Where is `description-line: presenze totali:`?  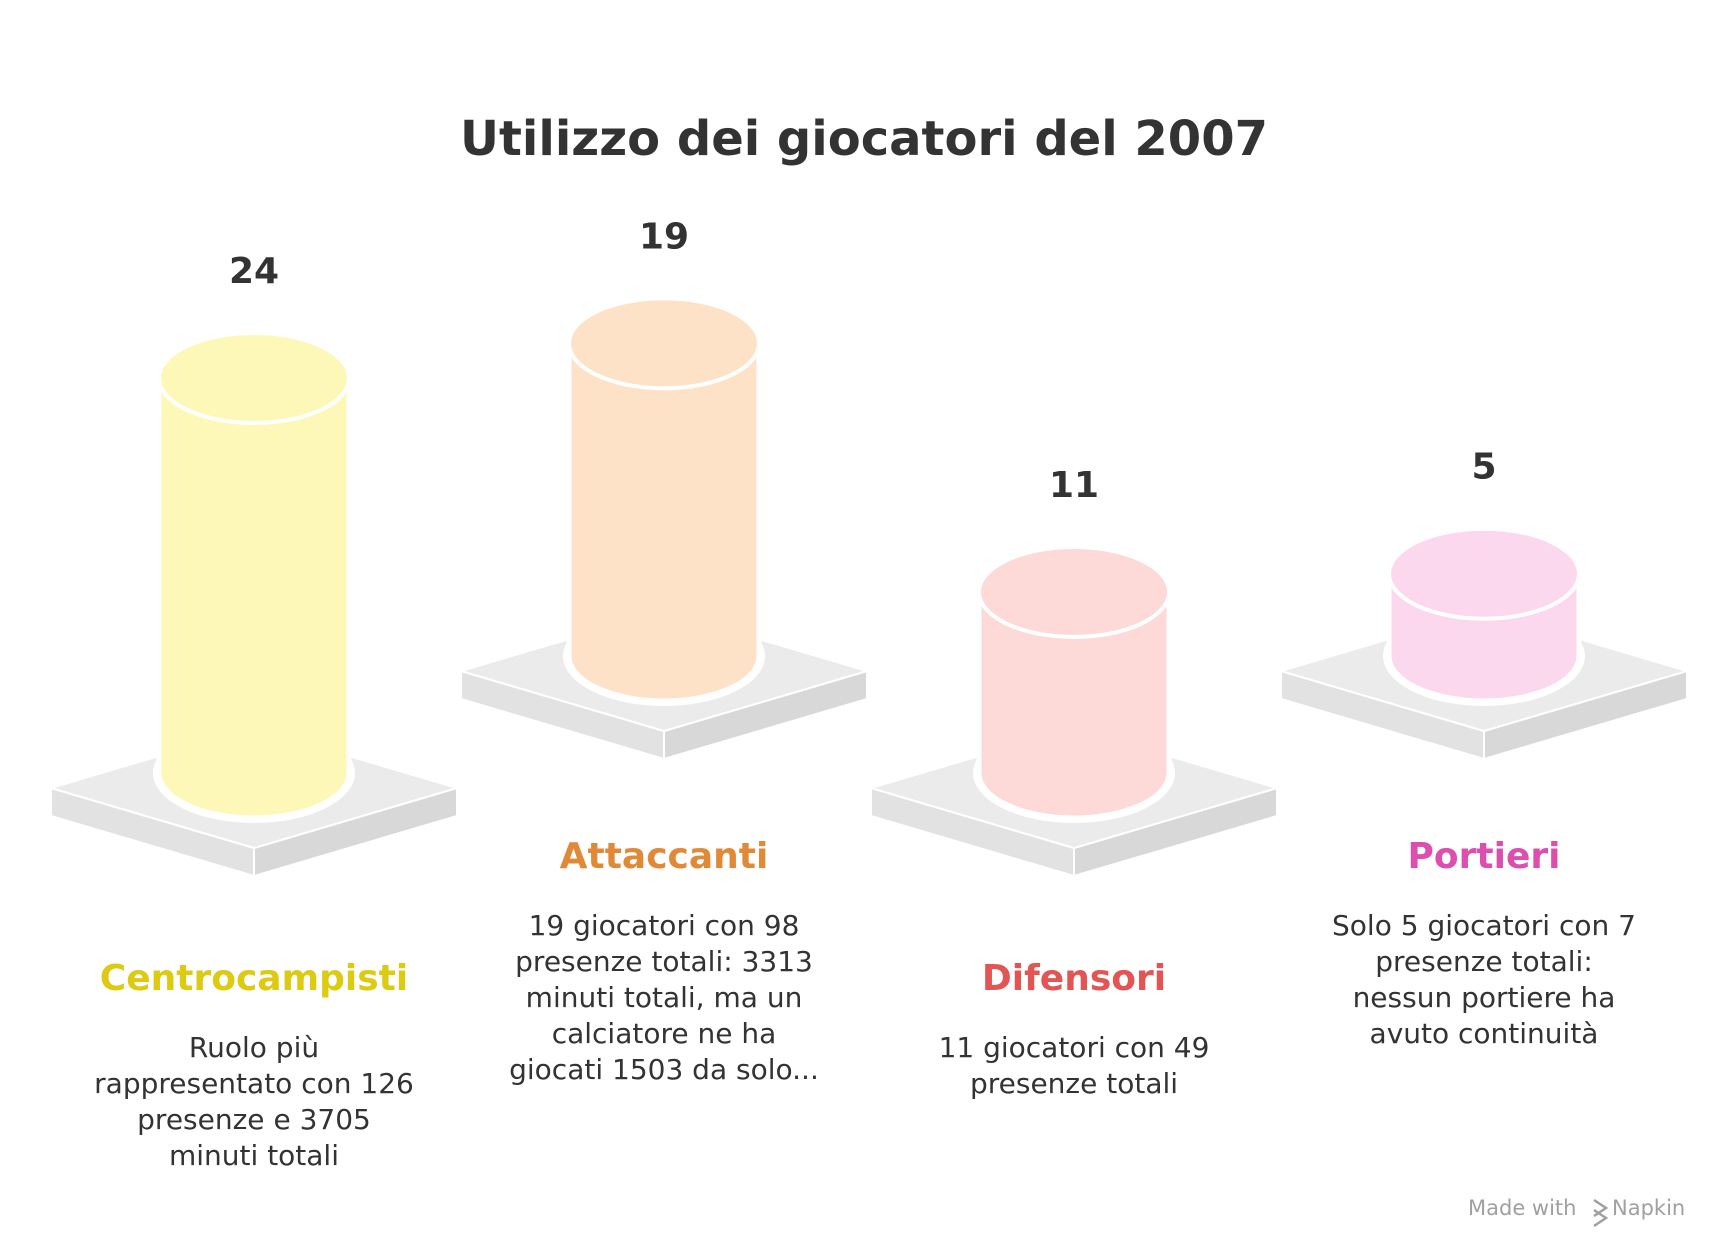 description-line: presenze totali: is located at coordinates (1484, 961).